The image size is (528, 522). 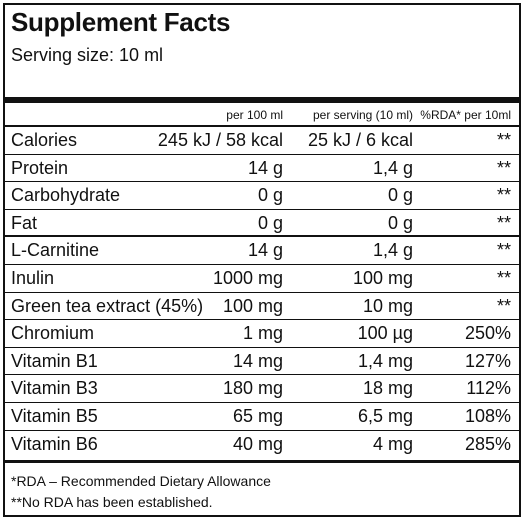 I want to click on table-row: Carbohydrate 0 g 0 g **, so click(x=262, y=196).